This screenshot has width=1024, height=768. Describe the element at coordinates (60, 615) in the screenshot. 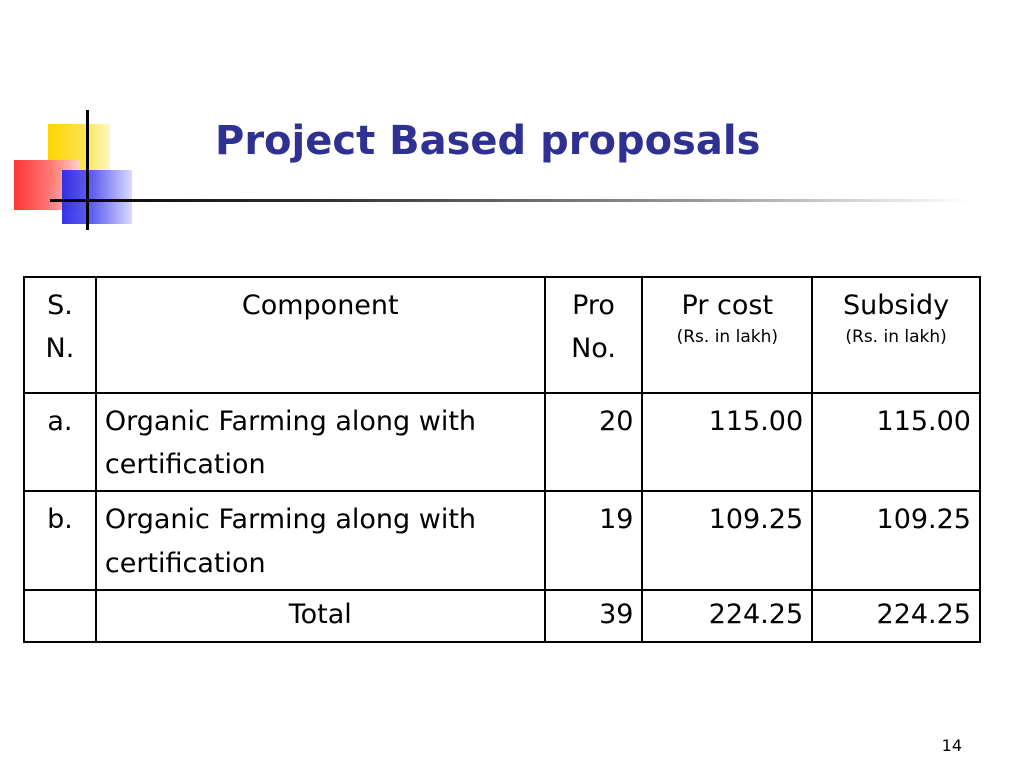

I see `total-sn-empty` at that location.